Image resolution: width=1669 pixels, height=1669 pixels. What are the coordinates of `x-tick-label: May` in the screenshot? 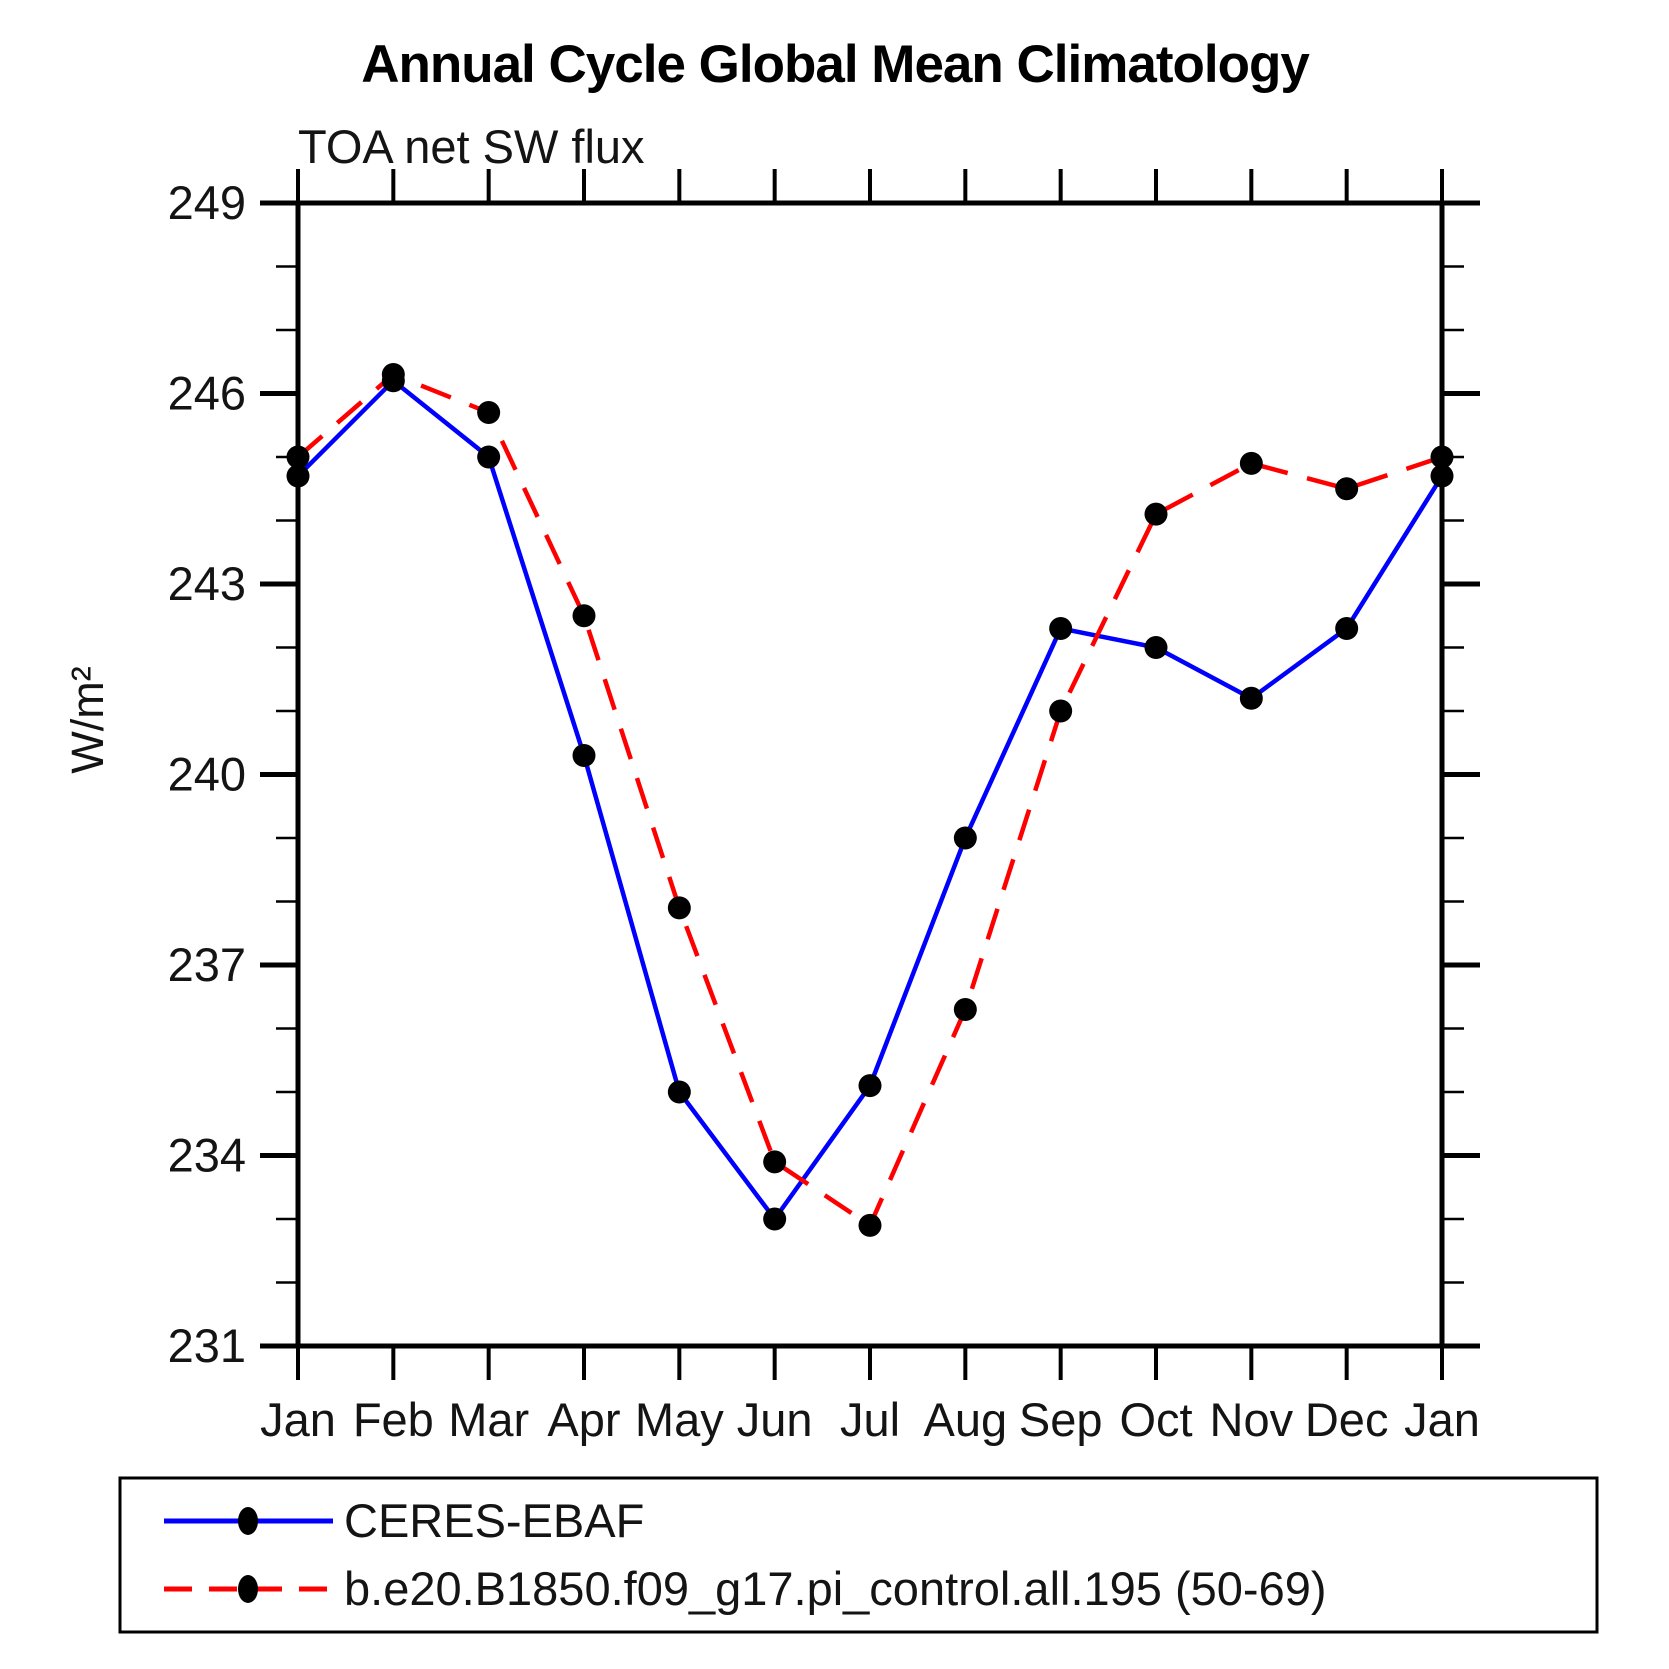 It's located at (679, 1419).